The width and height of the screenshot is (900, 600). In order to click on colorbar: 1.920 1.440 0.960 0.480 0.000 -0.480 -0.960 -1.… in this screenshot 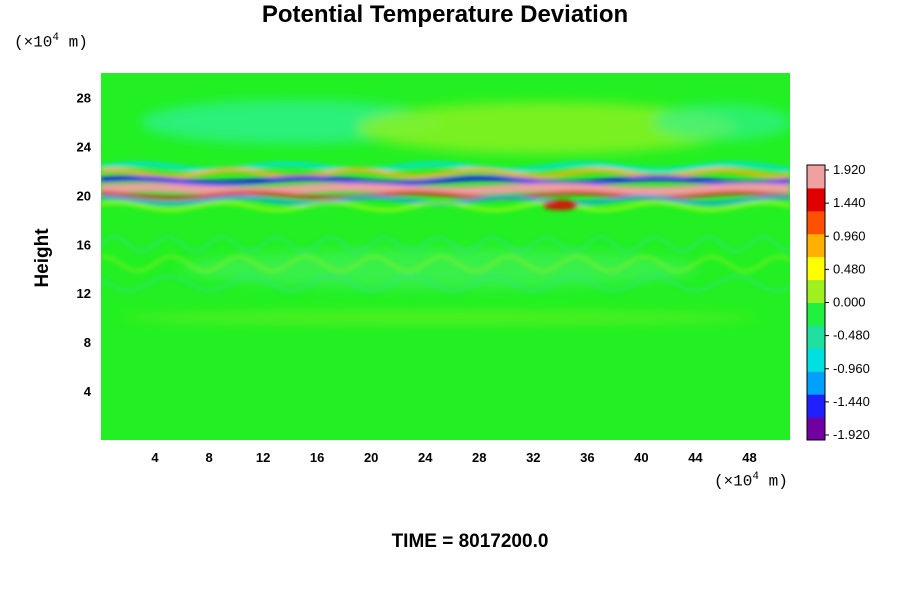, I will do `click(838, 302)`.